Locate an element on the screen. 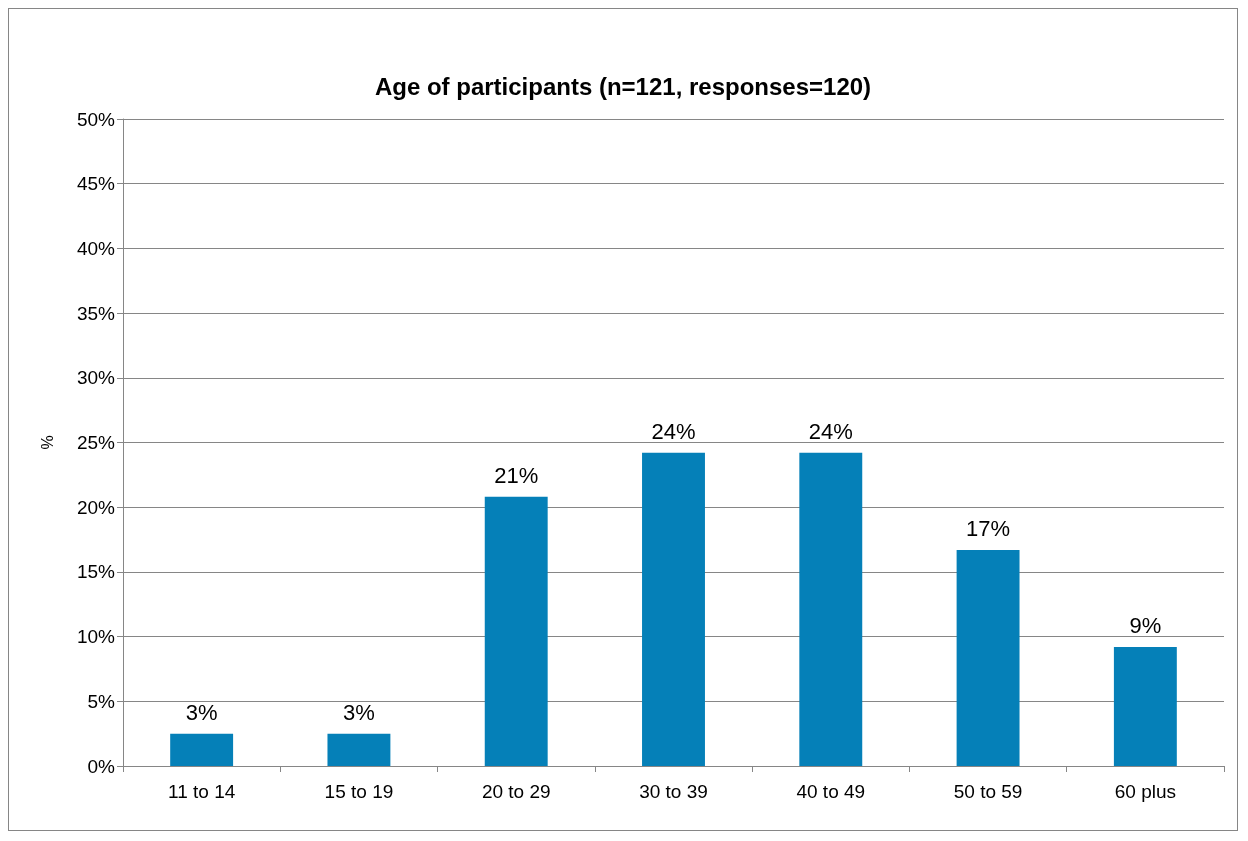 The height and width of the screenshot is (841, 1248). y-axis-title: % is located at coordinates (47, 442).